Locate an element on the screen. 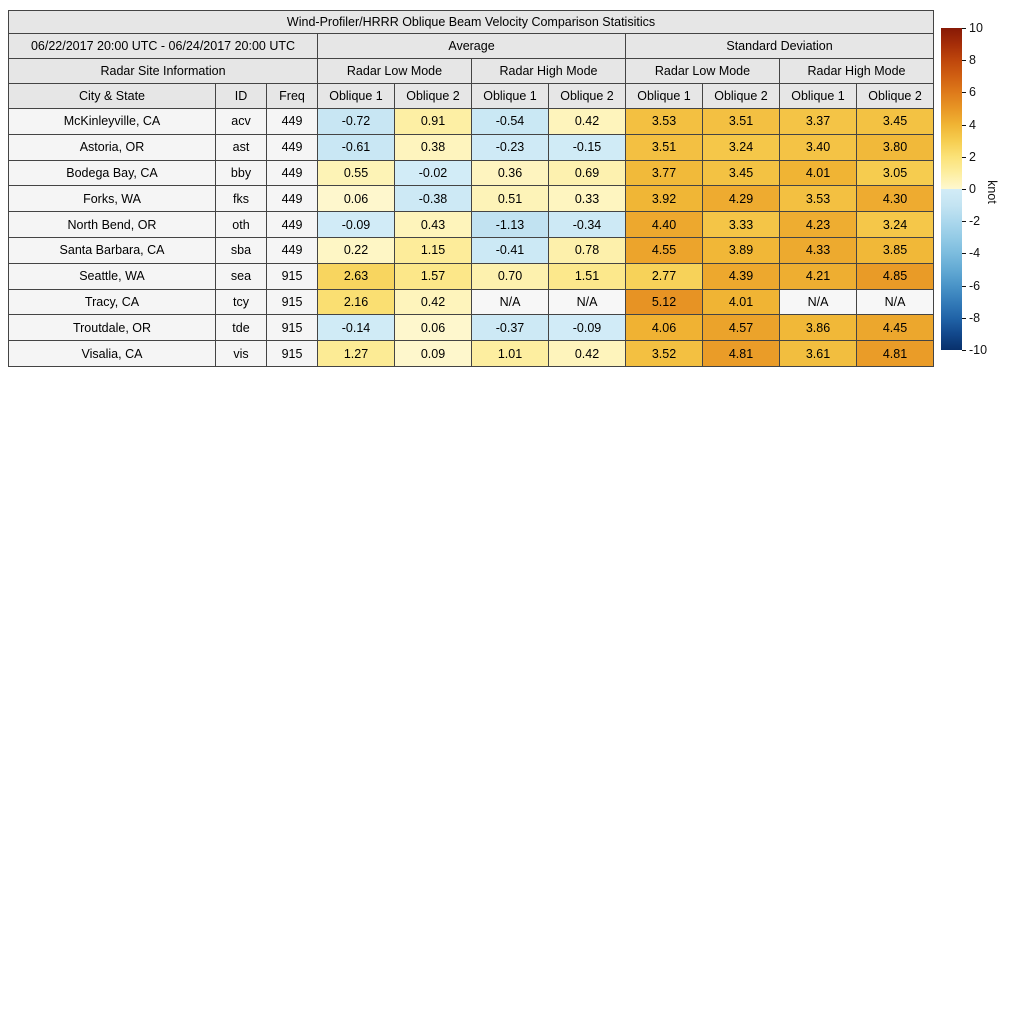  value-cell: 4.40 is located at coordinates (664, 224).